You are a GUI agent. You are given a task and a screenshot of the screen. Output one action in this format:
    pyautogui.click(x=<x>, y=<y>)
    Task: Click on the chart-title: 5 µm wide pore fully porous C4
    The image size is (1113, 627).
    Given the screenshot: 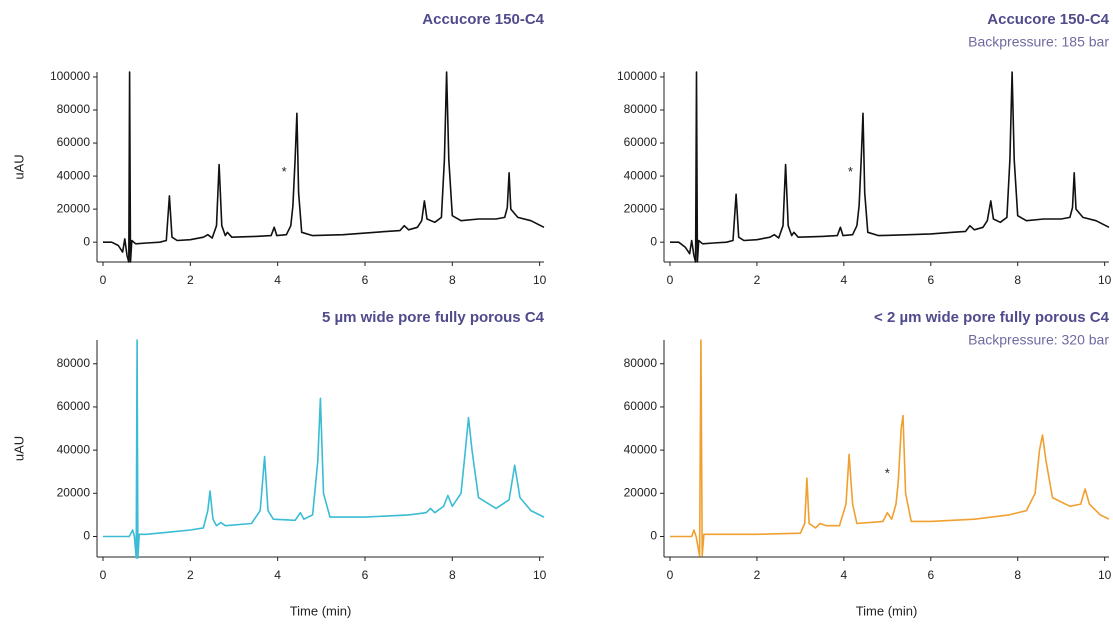 What is the action you would take?
    pyautogui.click(x=433, y=317)
    